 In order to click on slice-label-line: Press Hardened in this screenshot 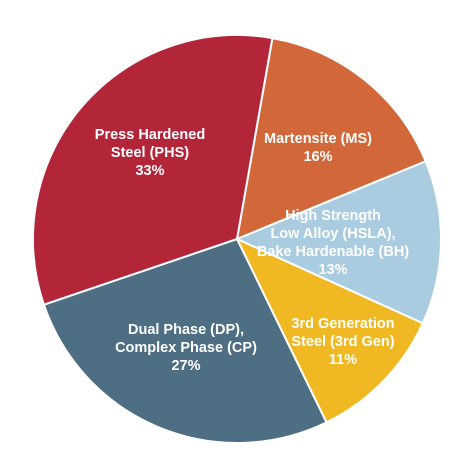, I will do `click(150, 135)`.